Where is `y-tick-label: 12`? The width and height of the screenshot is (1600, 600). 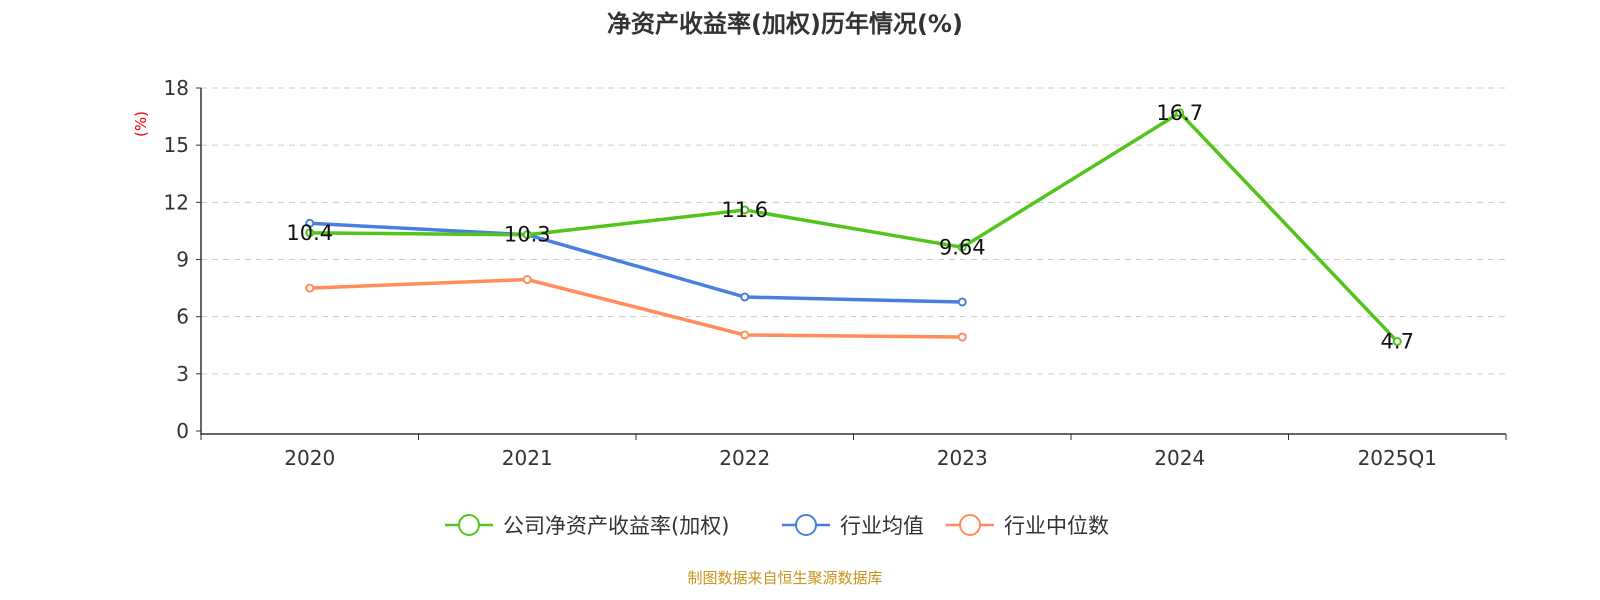 y-tick-label: 12 is located at coordinates (176, 202).